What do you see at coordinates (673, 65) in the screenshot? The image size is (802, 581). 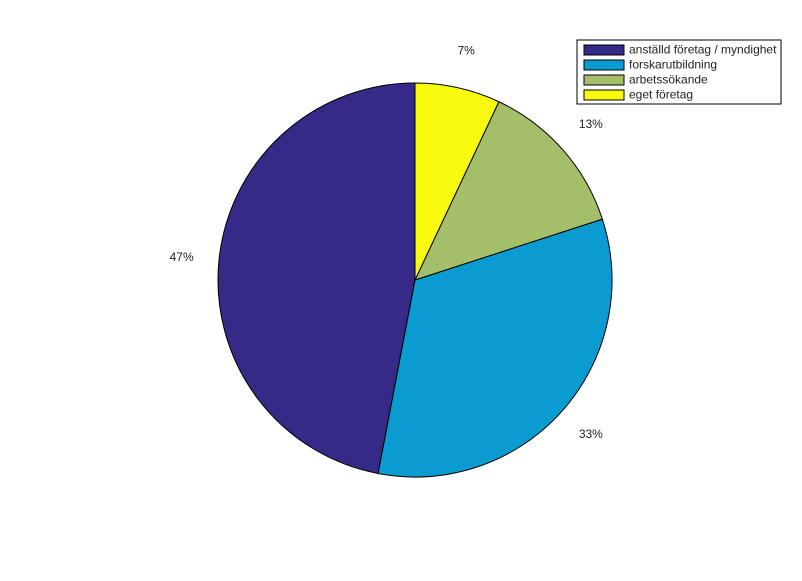 I see `legend-label: forskarutbildning` at bounding box center [673, 65].